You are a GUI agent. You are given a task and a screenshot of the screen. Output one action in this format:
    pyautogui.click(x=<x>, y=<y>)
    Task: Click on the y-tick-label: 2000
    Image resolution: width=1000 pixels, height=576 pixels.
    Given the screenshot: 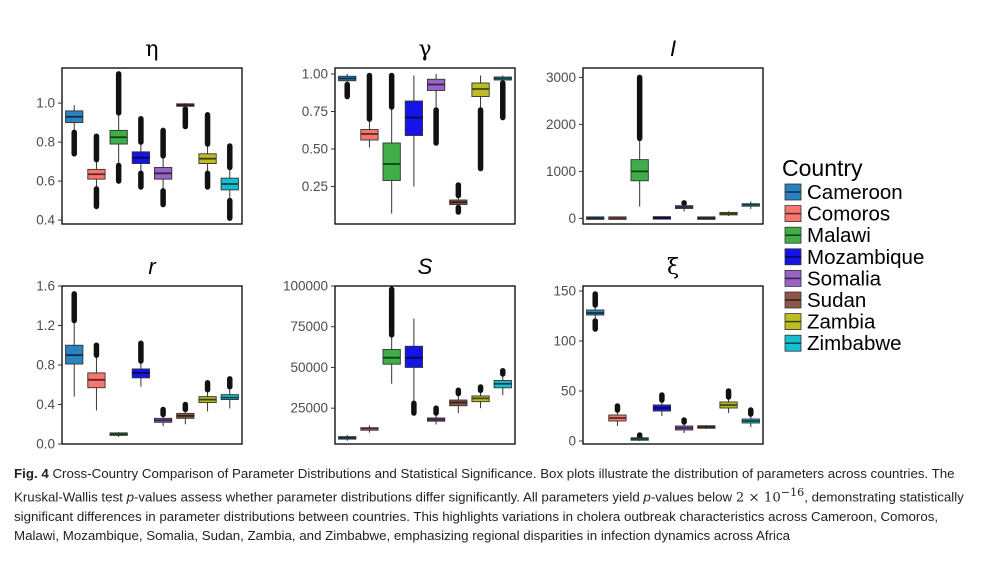 What is the action you would take?
    pyautogui.click(x=561, y=124)
    